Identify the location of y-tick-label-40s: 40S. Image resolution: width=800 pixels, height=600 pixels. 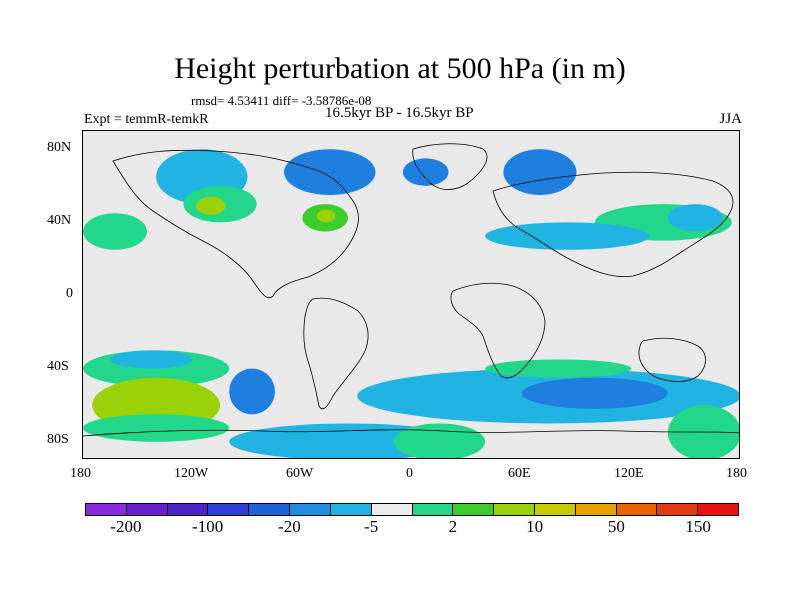
(58, 366).